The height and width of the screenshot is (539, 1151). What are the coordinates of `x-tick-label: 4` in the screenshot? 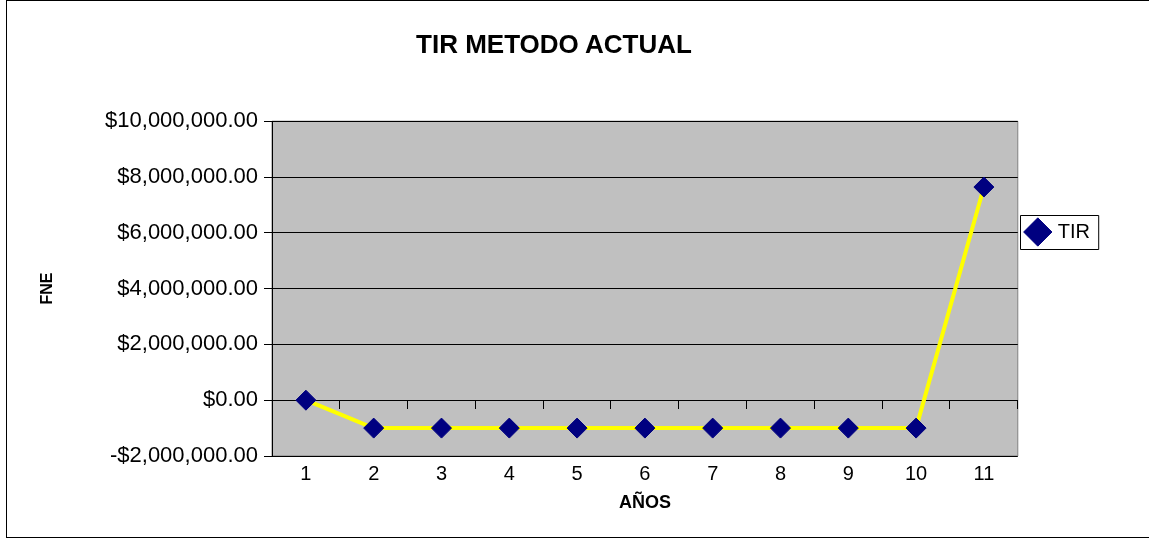 It's located at (509, 472).